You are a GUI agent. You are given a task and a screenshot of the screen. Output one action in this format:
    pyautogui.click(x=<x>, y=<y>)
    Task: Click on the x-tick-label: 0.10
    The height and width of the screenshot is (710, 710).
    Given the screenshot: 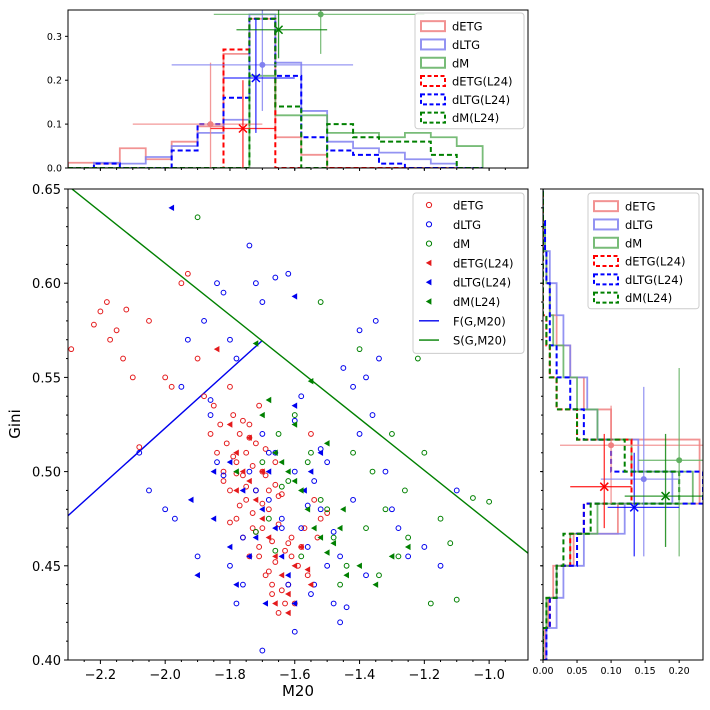 What is the action you would take?
    pyautogui.click(x=611, y=671)
    